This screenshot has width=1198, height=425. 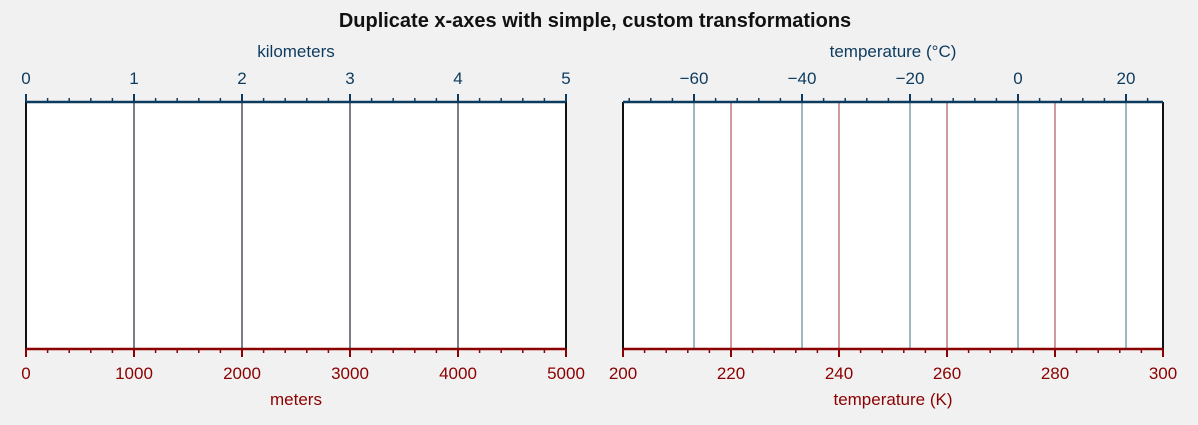 What do you see at coordinates (241, 78) in the screenshot?
I see `panel1-top-tick-label: 2` at bounding box center [241, 78].